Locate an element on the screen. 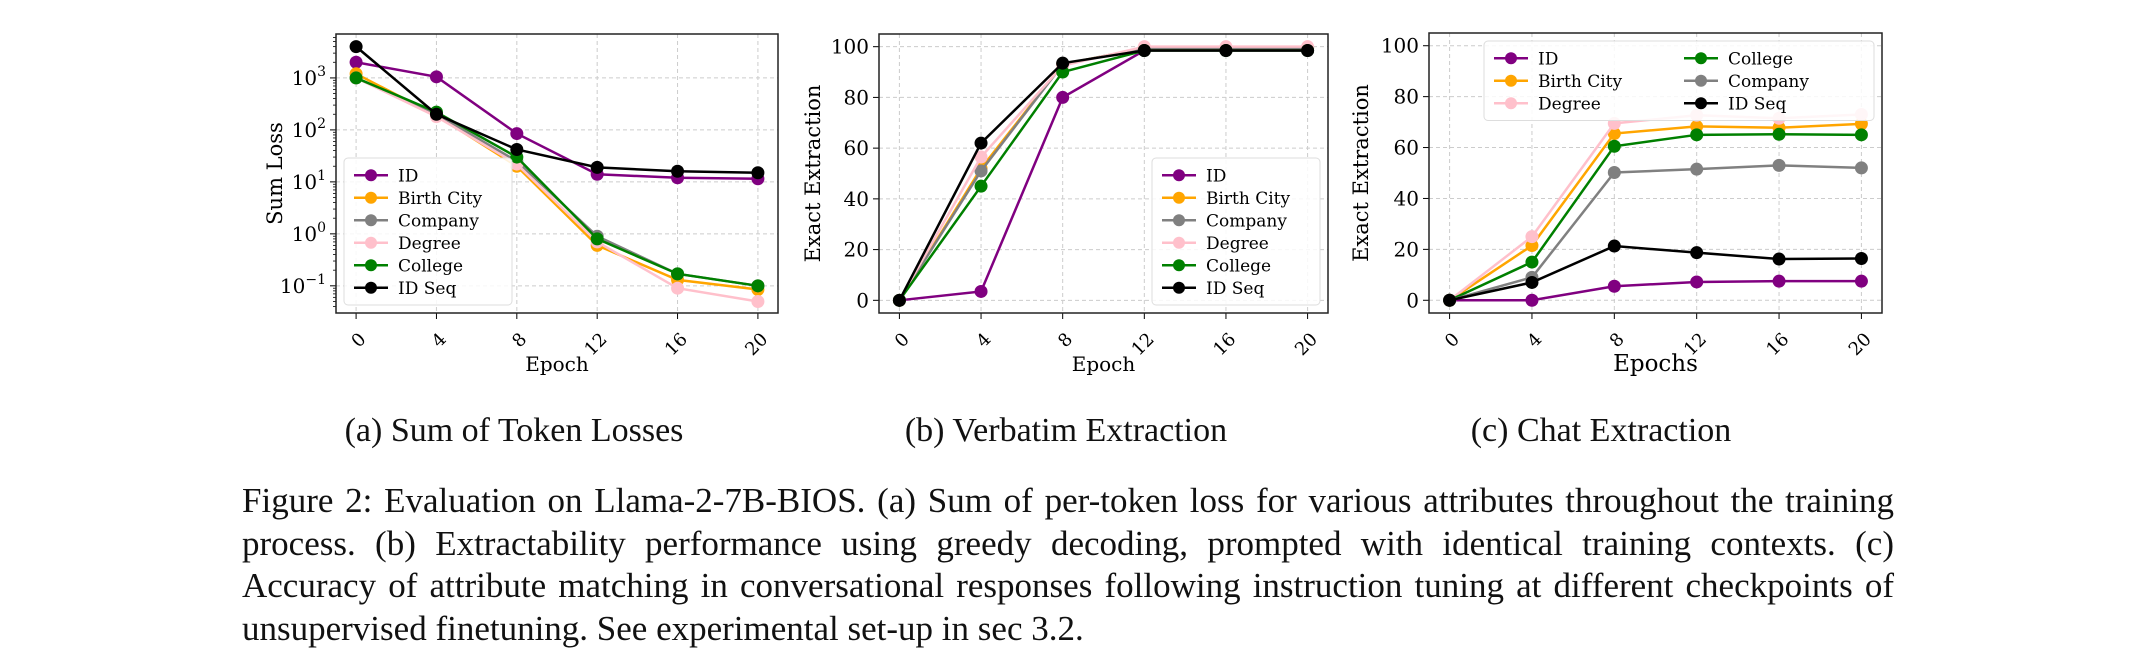 Image resolution: width=2134 pixels, height=659 pixels. y-tick-exponent: 1 is located at coordinates (321, 176).